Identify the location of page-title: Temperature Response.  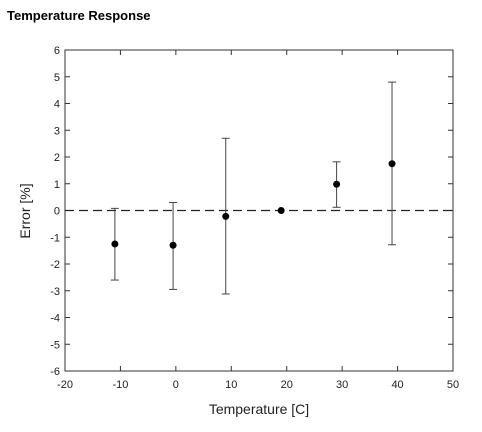
(79, 15).